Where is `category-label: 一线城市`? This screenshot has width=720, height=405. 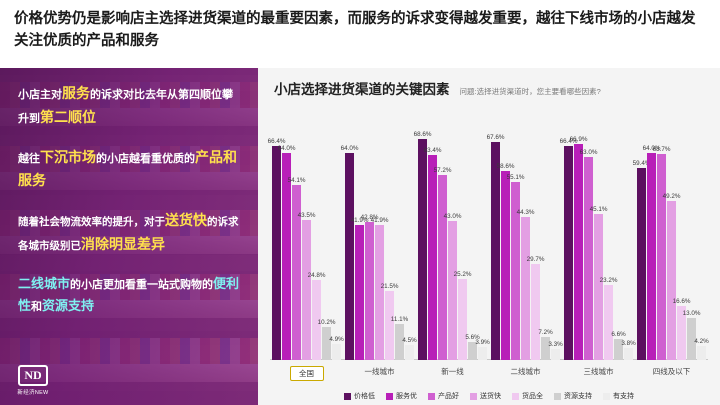 category-label: 一线城市 is located at coordinates (379, 371).